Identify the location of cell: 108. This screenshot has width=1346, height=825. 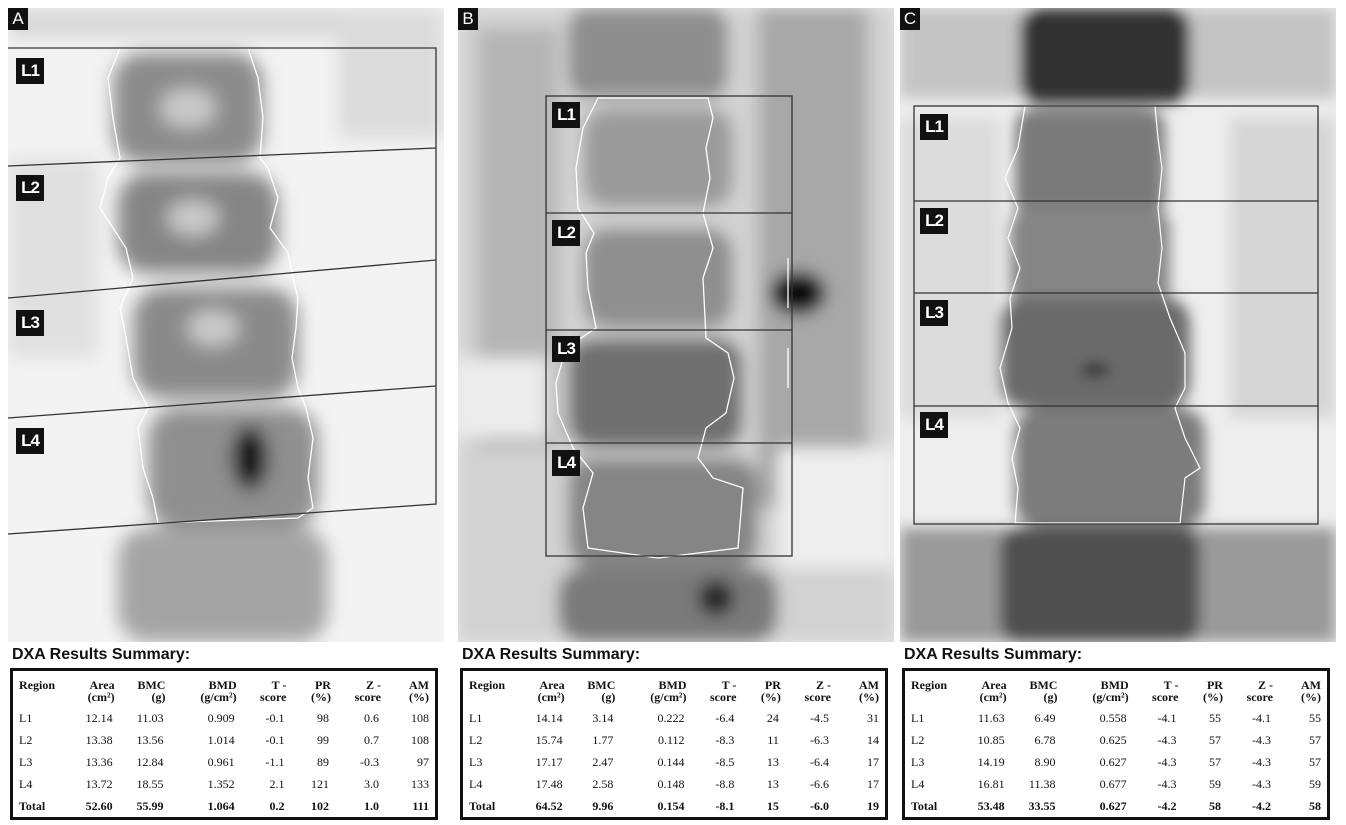
(420, 717).